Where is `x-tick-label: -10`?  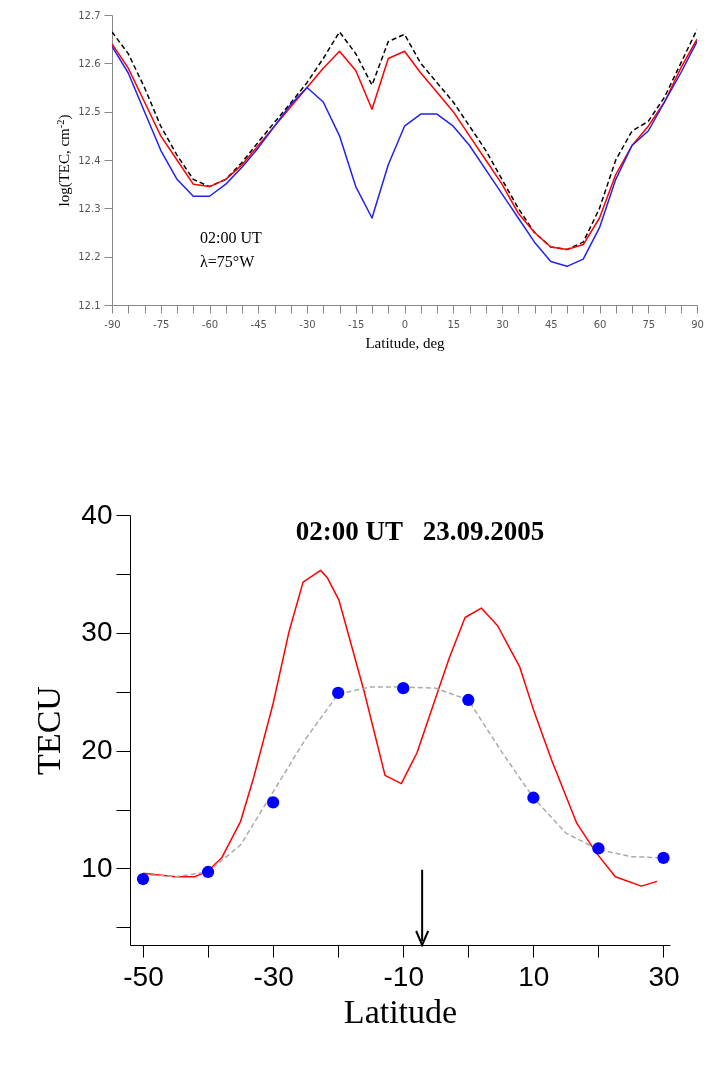 x-tick-label: -10 is located at coordinates (403, 976).